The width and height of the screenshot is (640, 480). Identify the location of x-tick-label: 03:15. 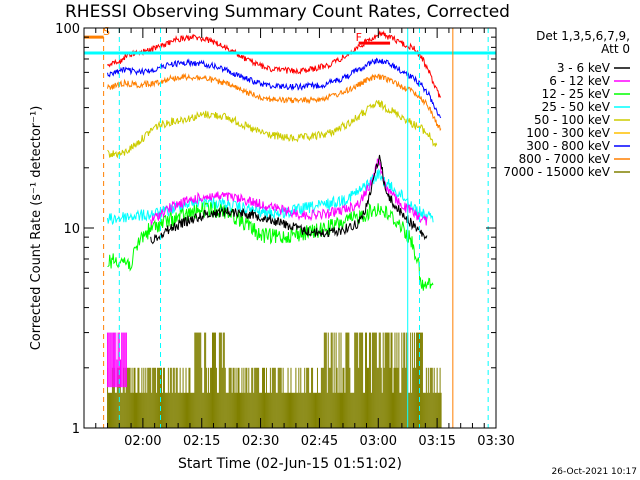
(436, 441).